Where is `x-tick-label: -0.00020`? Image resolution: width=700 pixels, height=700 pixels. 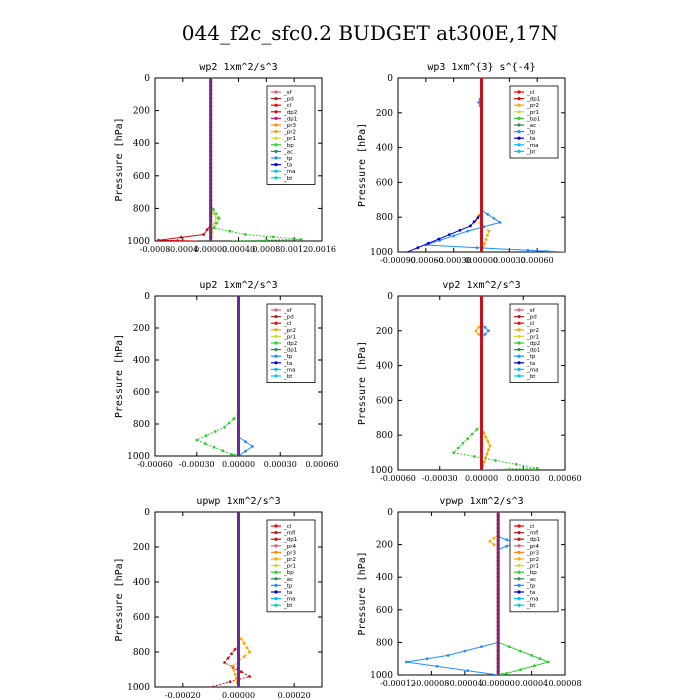
x-tick-label: -0.00020 is located at coordinates (183, 695).